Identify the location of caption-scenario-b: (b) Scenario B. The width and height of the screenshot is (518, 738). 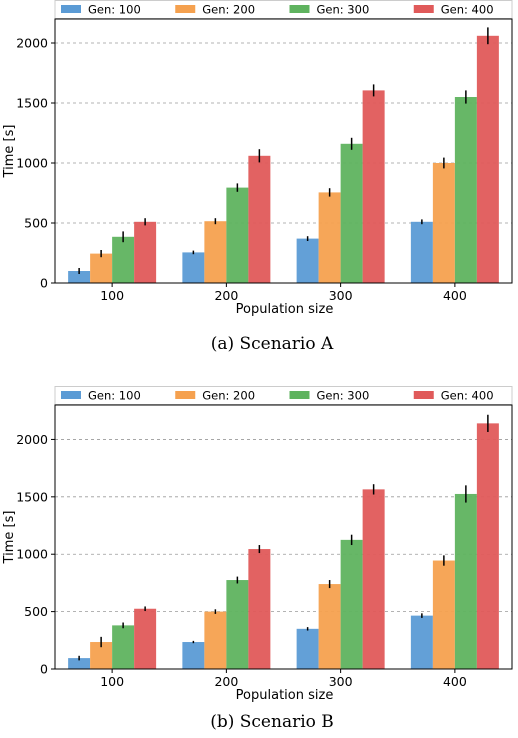
(272, 722).